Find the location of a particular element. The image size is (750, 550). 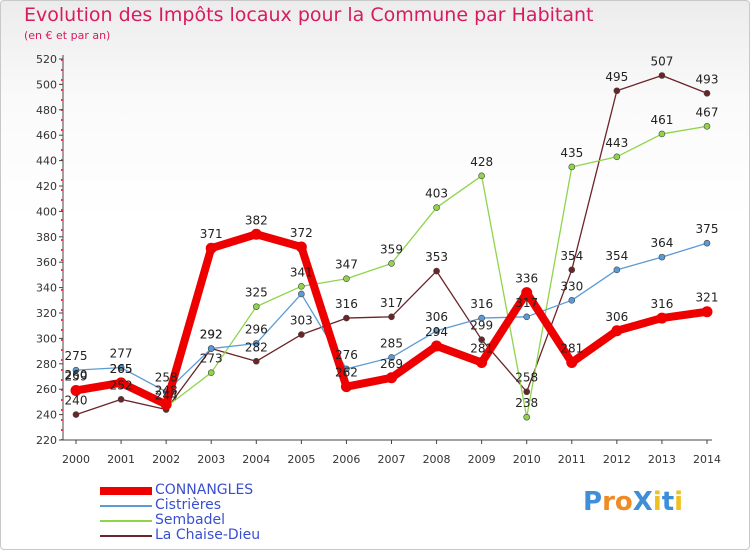

data-label-cistrieres: 354 is located at coordinates (616, 256).